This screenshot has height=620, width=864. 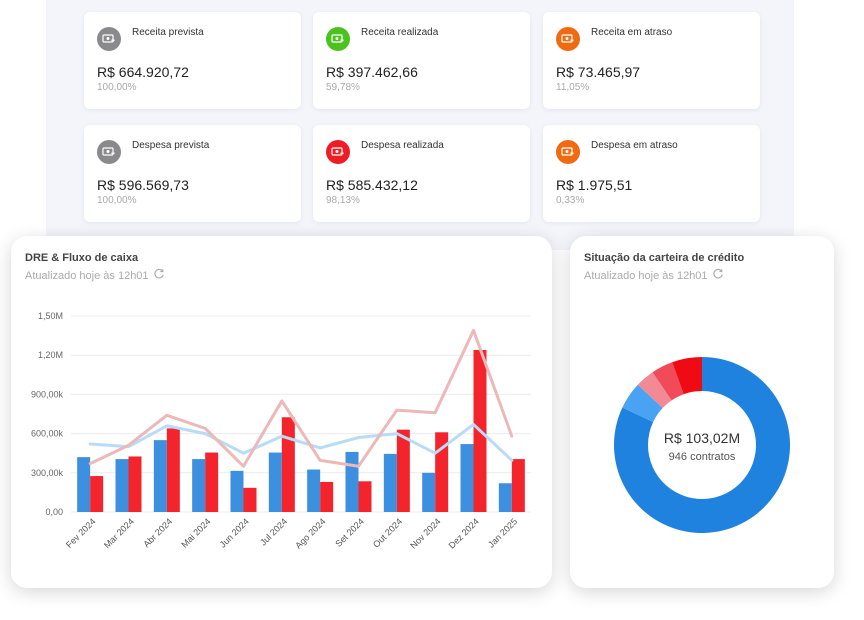 I want to click on dre-updated: Atualizado hoje às 12h01, so click(x=95, y=275).